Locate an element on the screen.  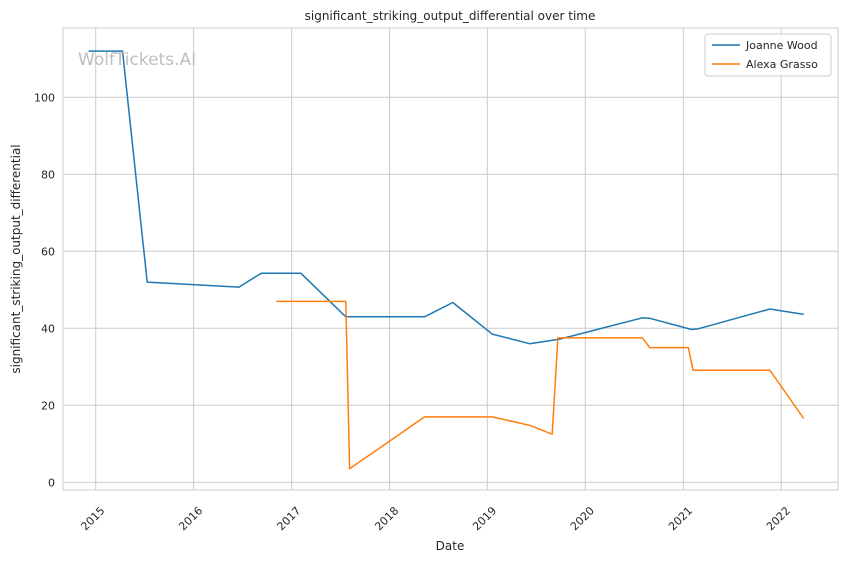
legend: Joanne Wood Alexa Grasso is located at coordinates (768, 55).